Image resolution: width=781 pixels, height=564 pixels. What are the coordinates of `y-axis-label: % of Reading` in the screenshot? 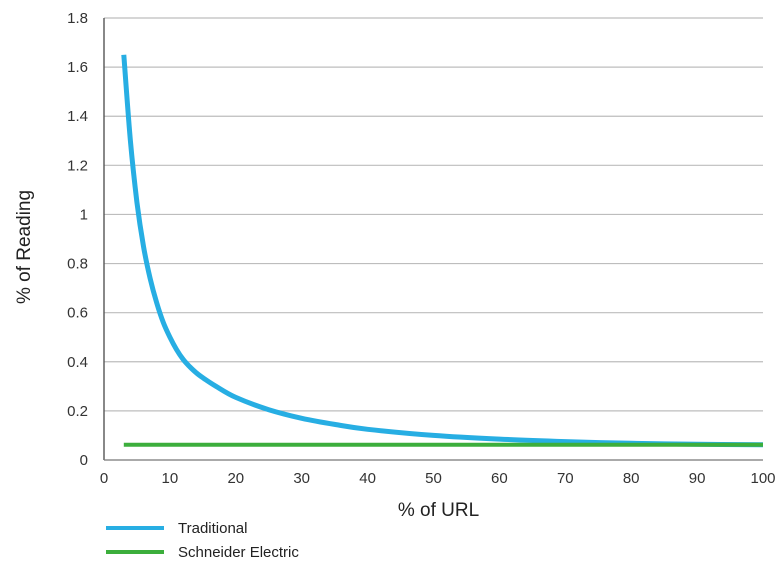 It's located at (24, 247).